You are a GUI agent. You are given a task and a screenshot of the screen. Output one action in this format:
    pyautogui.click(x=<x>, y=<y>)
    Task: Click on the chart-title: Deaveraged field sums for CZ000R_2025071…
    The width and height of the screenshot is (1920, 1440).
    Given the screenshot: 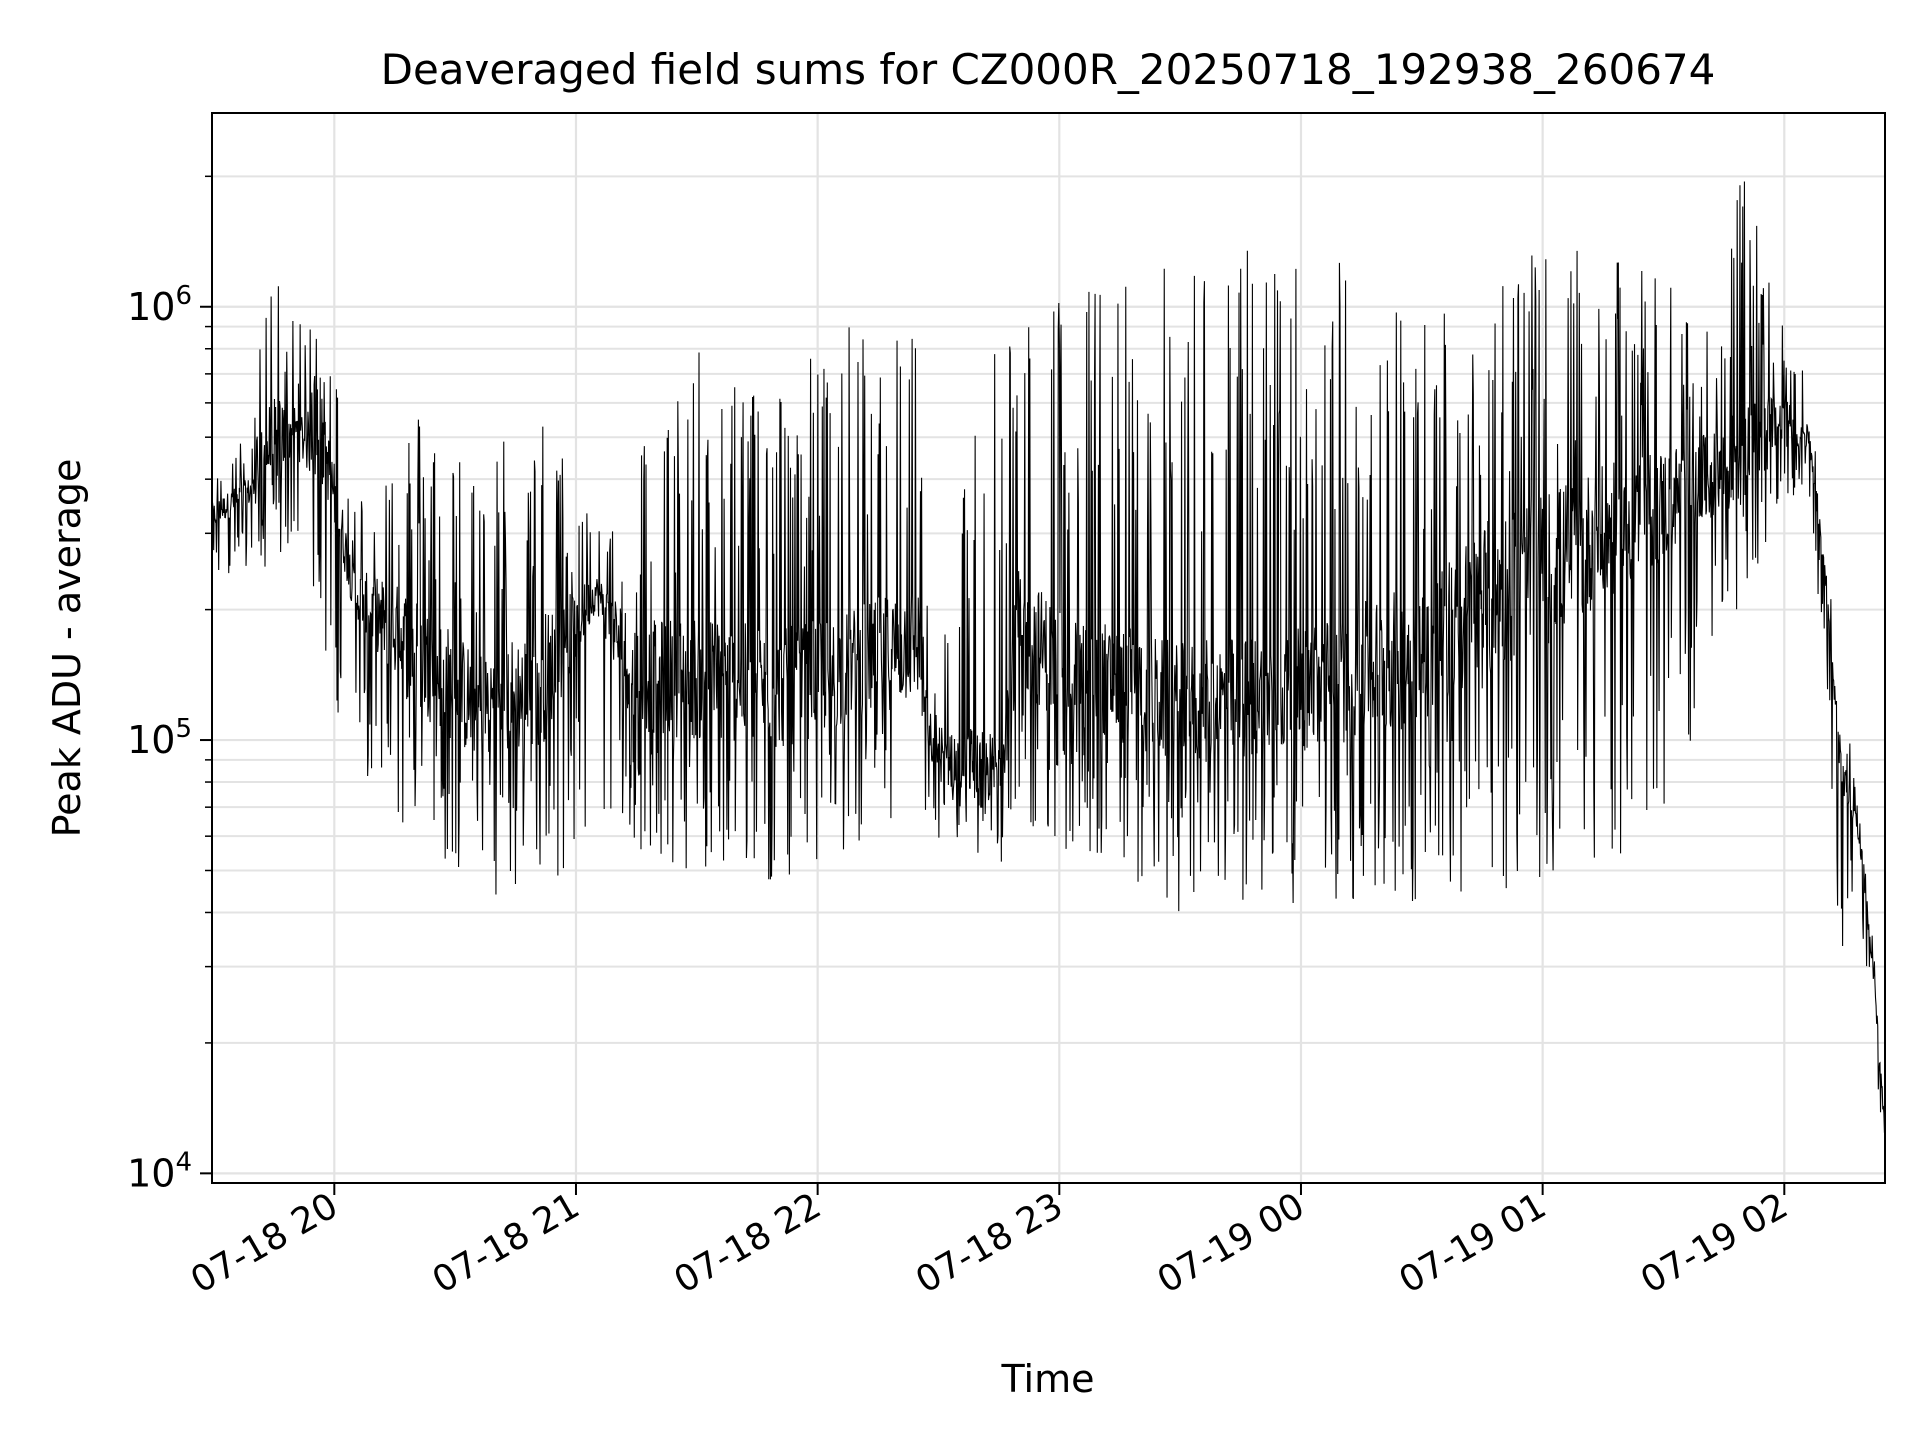 What is the action you would take?
    pyautogui.click(x=1048, y=69)
    